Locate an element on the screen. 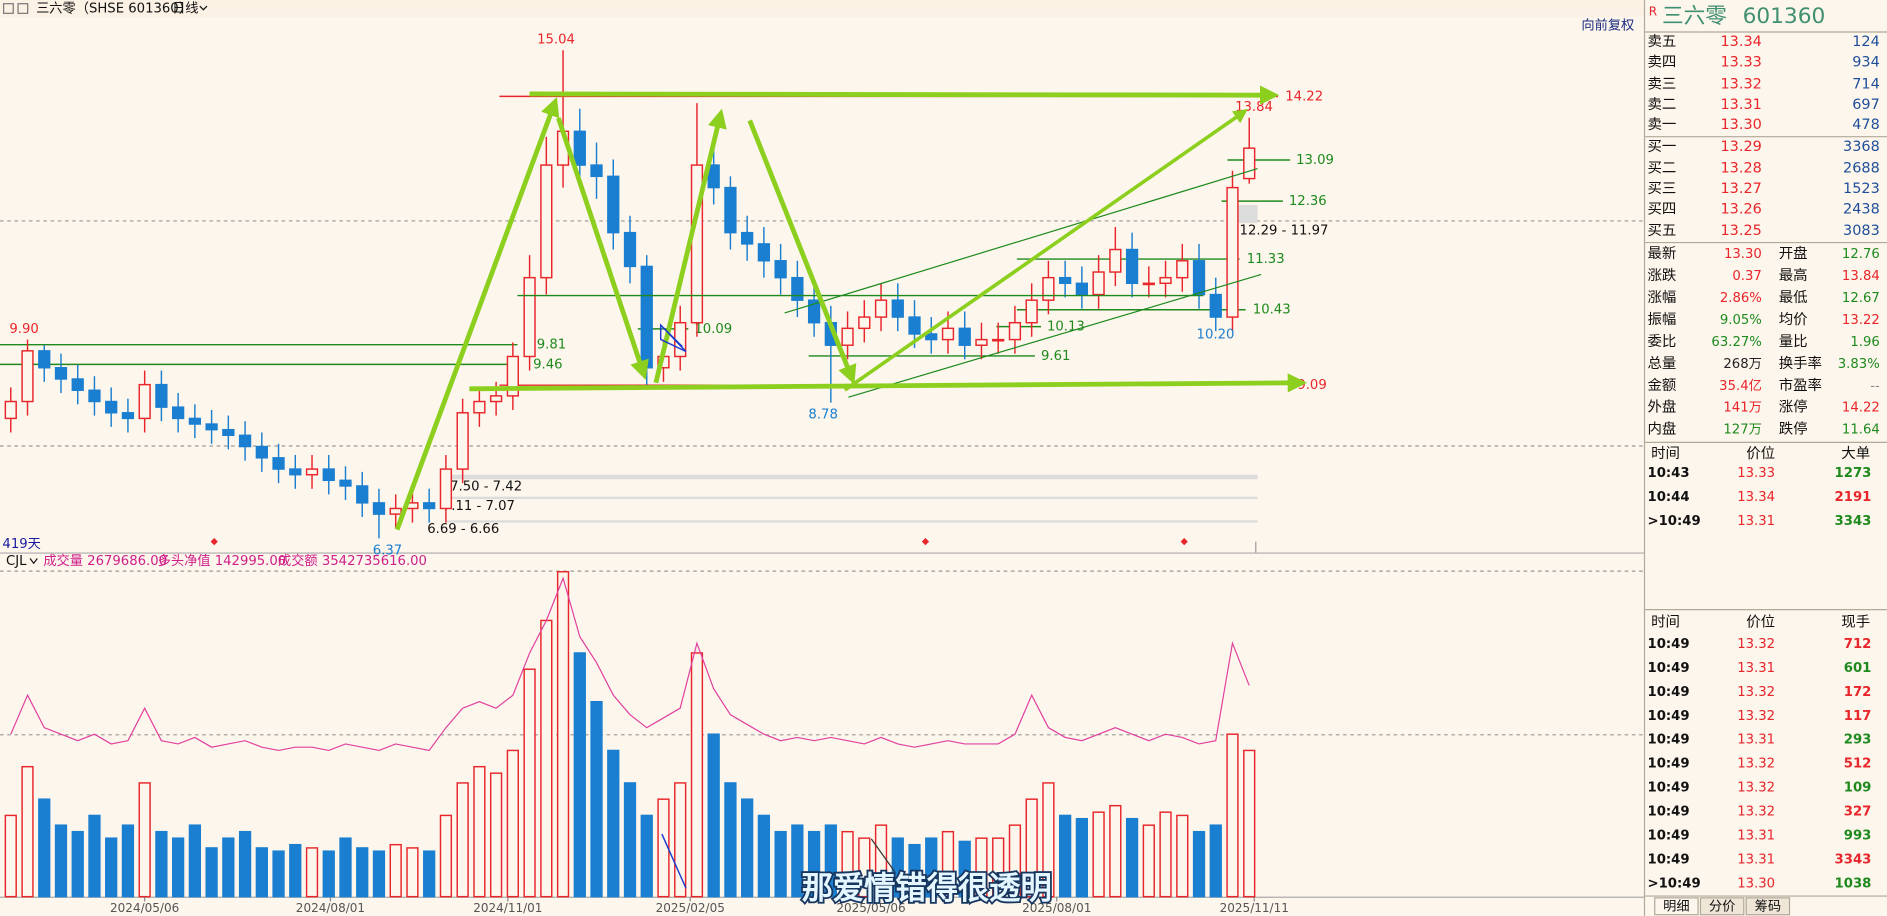 The image size is (1887, 916). book-volume: 478 is located at coordinates (1866, 125).